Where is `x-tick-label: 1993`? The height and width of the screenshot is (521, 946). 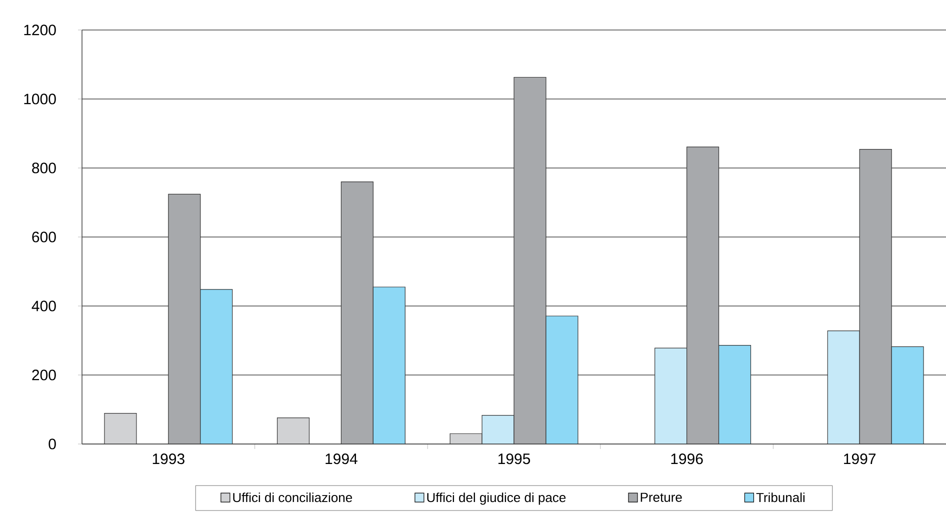
x-tick-label: 1993 is located at coordinates (168, 459).